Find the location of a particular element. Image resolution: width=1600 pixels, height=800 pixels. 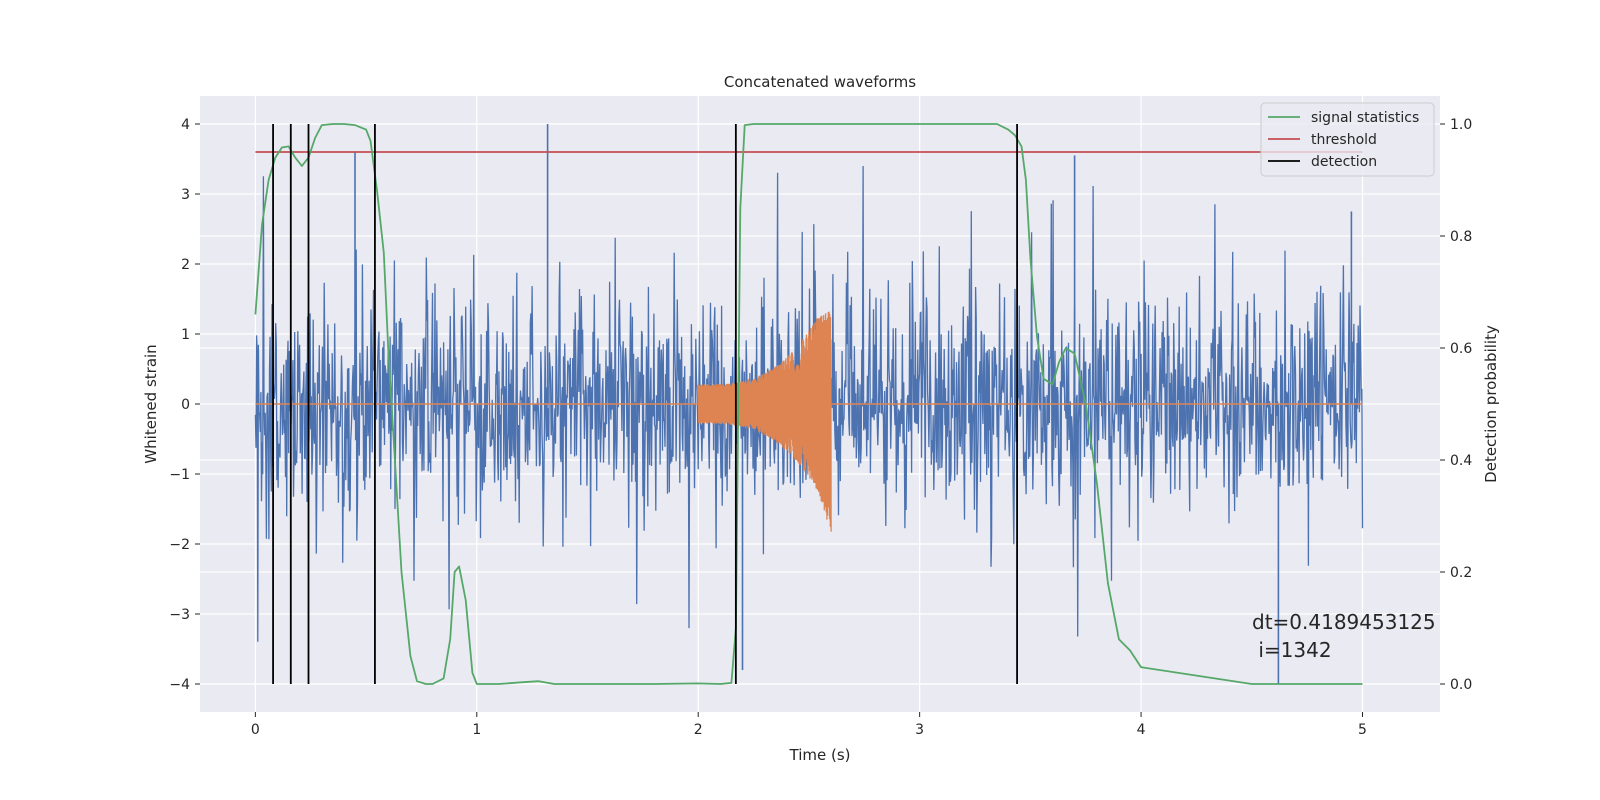

legend-label-detection: detection is located at coordinates (1344, 162).